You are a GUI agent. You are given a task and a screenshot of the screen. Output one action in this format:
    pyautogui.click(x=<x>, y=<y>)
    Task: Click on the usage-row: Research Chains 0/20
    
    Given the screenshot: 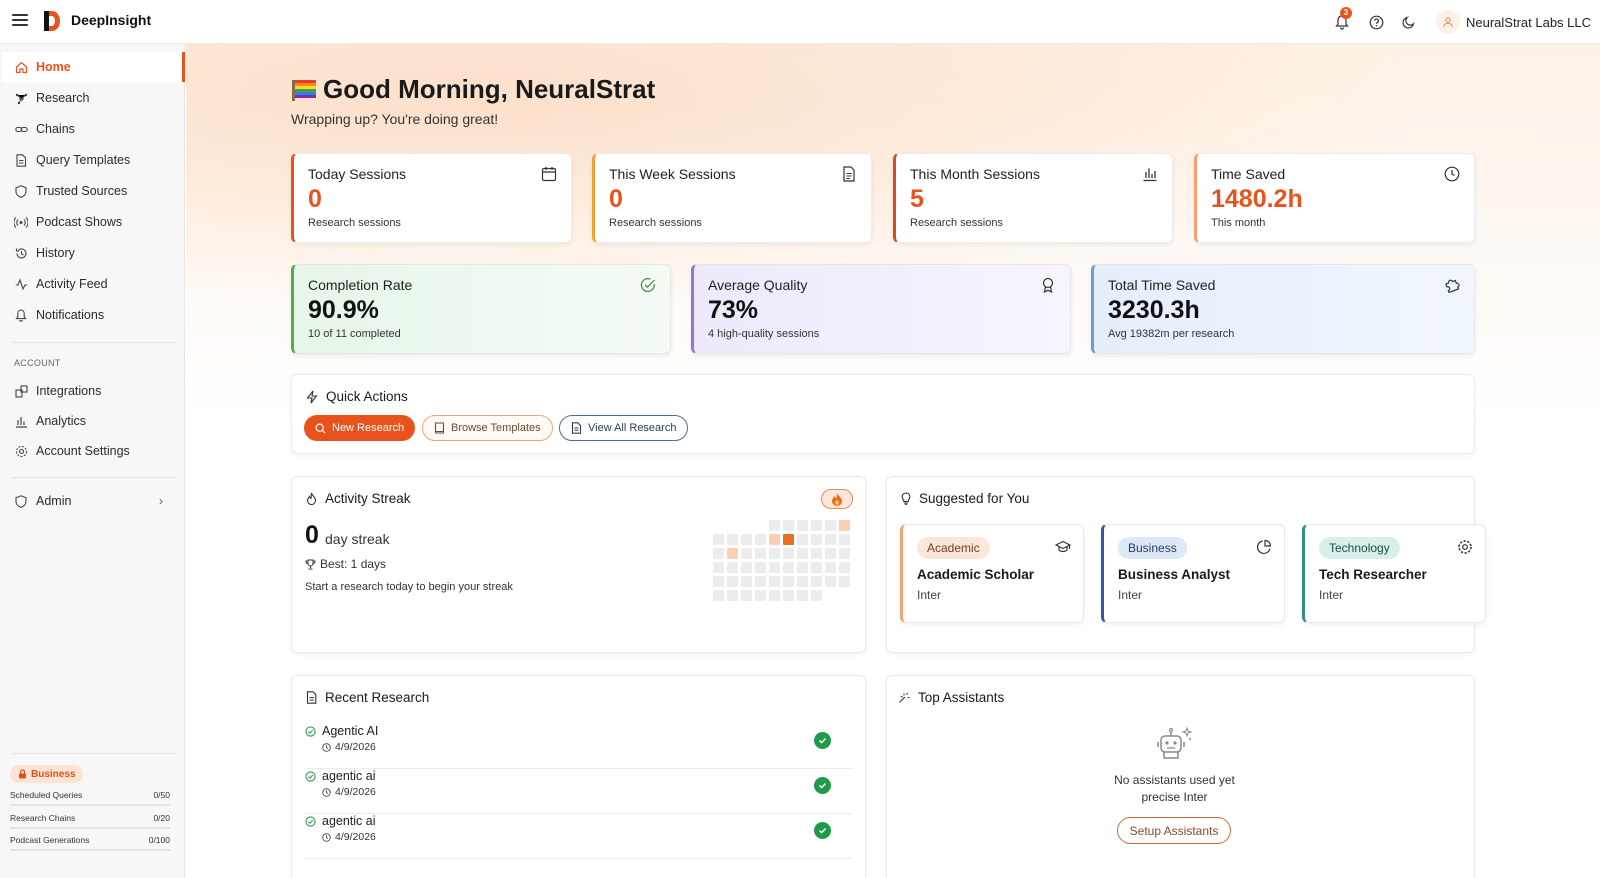 What is the action you would take?
    pyautogui.click(x=90, y=821)
    